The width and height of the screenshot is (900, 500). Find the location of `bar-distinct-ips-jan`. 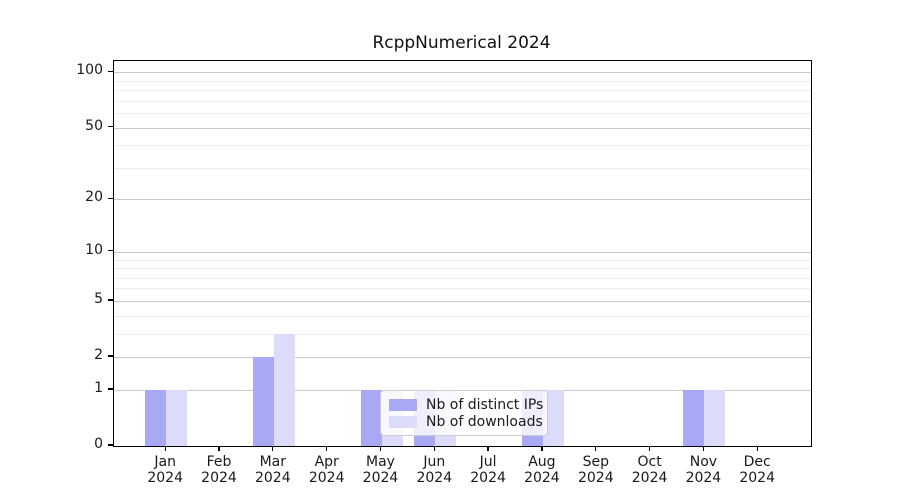

bar-distinct-ips-jan is located at coordinates (156, 417).